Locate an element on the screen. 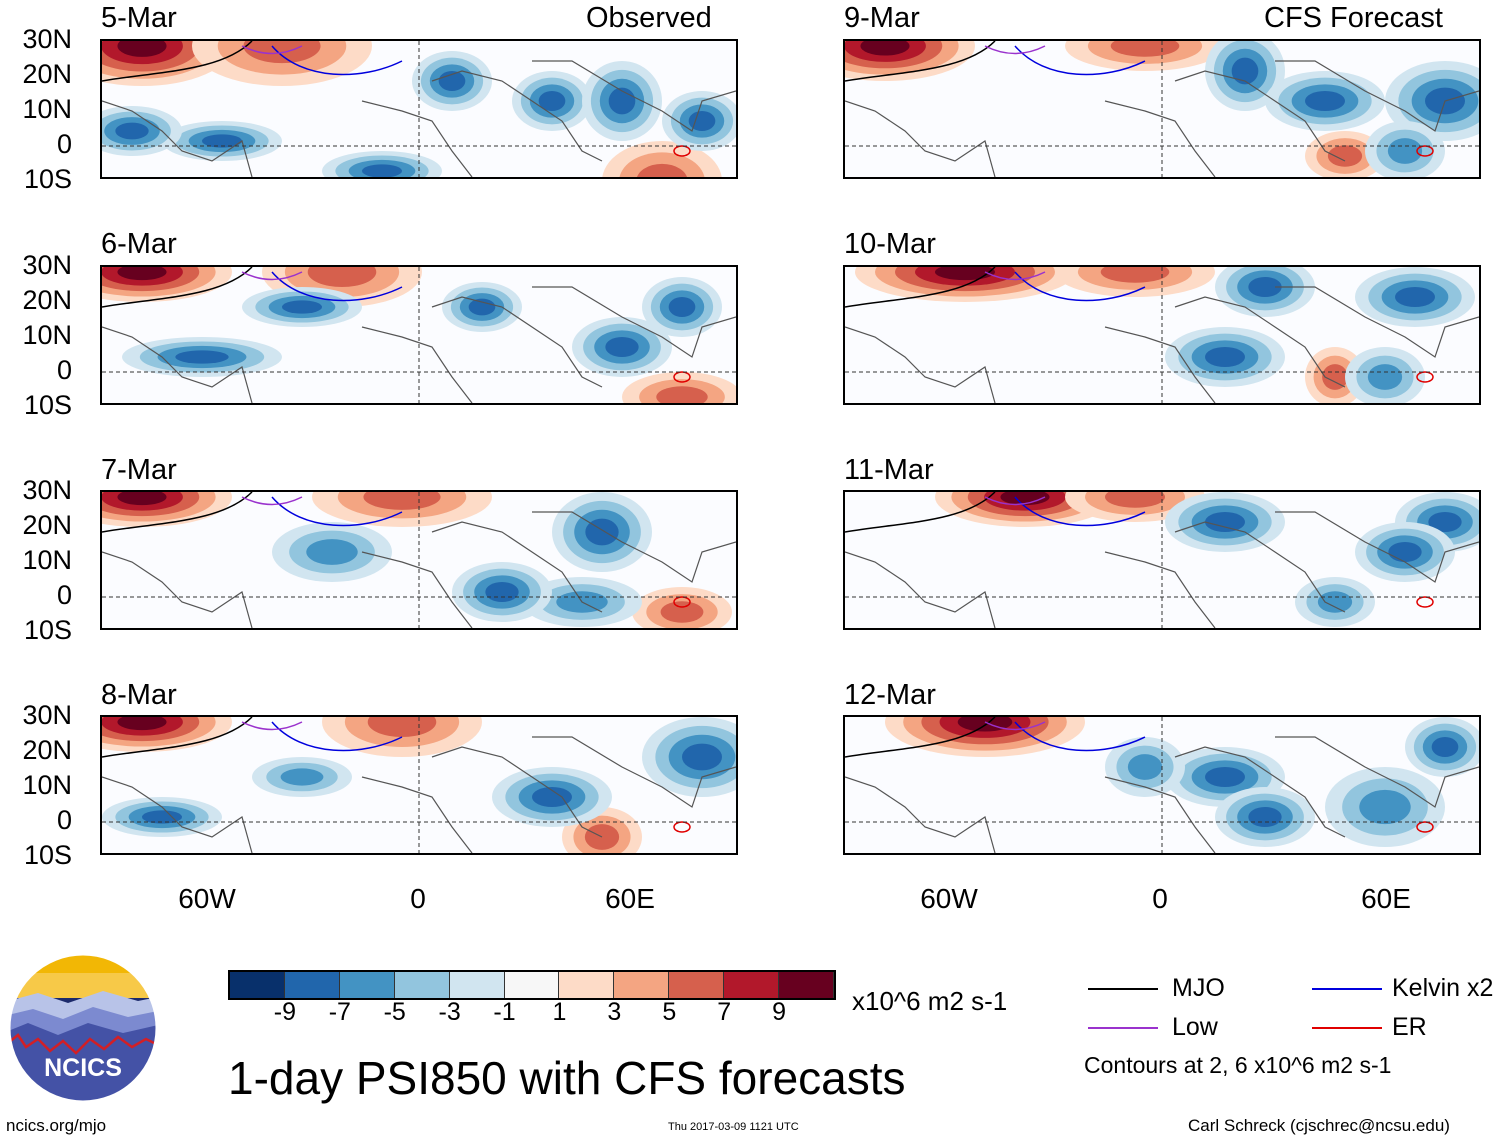  logo-text: NCICS is located at coordinates (83, 1068).